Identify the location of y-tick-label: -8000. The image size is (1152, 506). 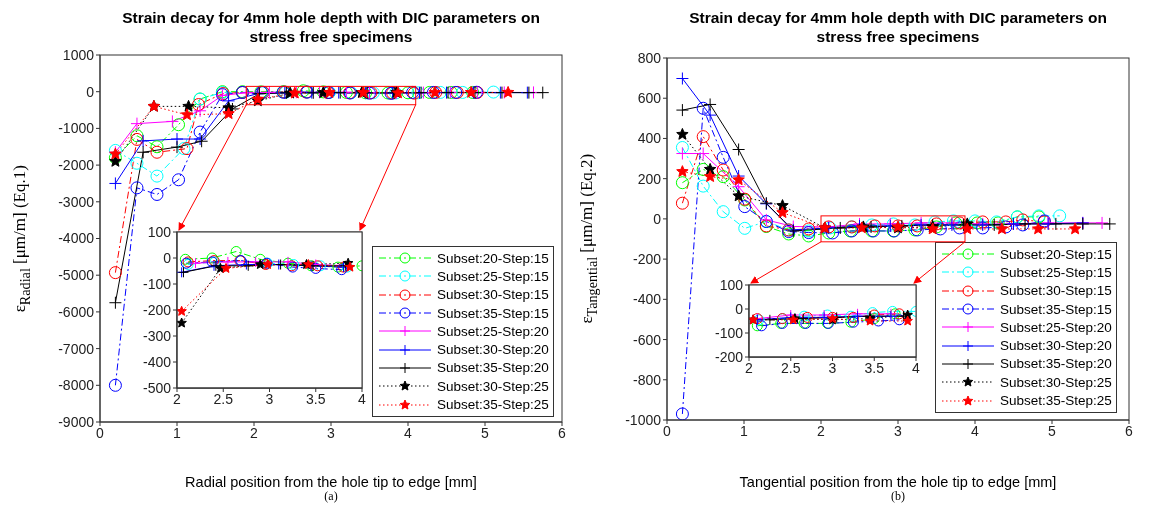
(76, 385).